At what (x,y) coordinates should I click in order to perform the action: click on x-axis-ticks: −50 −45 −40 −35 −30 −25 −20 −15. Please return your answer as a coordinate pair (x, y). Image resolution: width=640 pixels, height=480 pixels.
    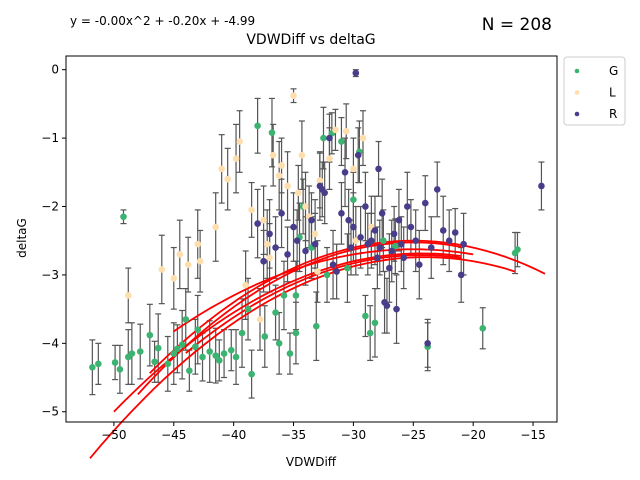
    Looking at the image, I should click on (323, 432).